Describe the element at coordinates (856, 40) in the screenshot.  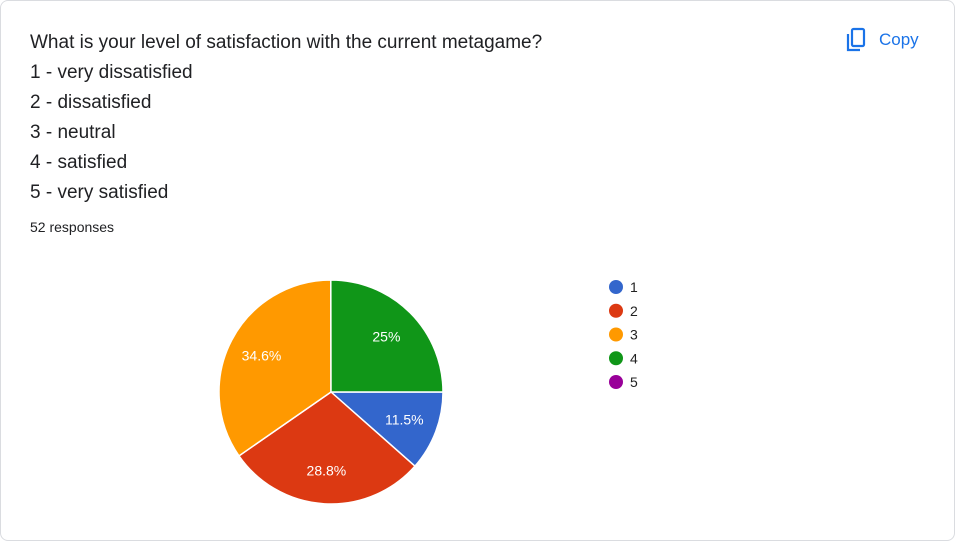
I see `copy-icon` at that location.